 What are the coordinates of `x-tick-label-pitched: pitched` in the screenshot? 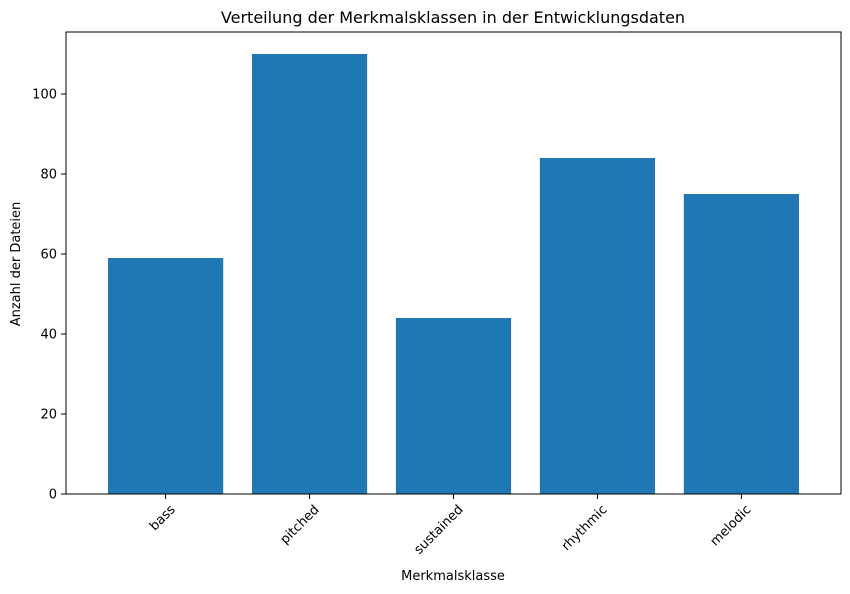 It's located at (300, 524).